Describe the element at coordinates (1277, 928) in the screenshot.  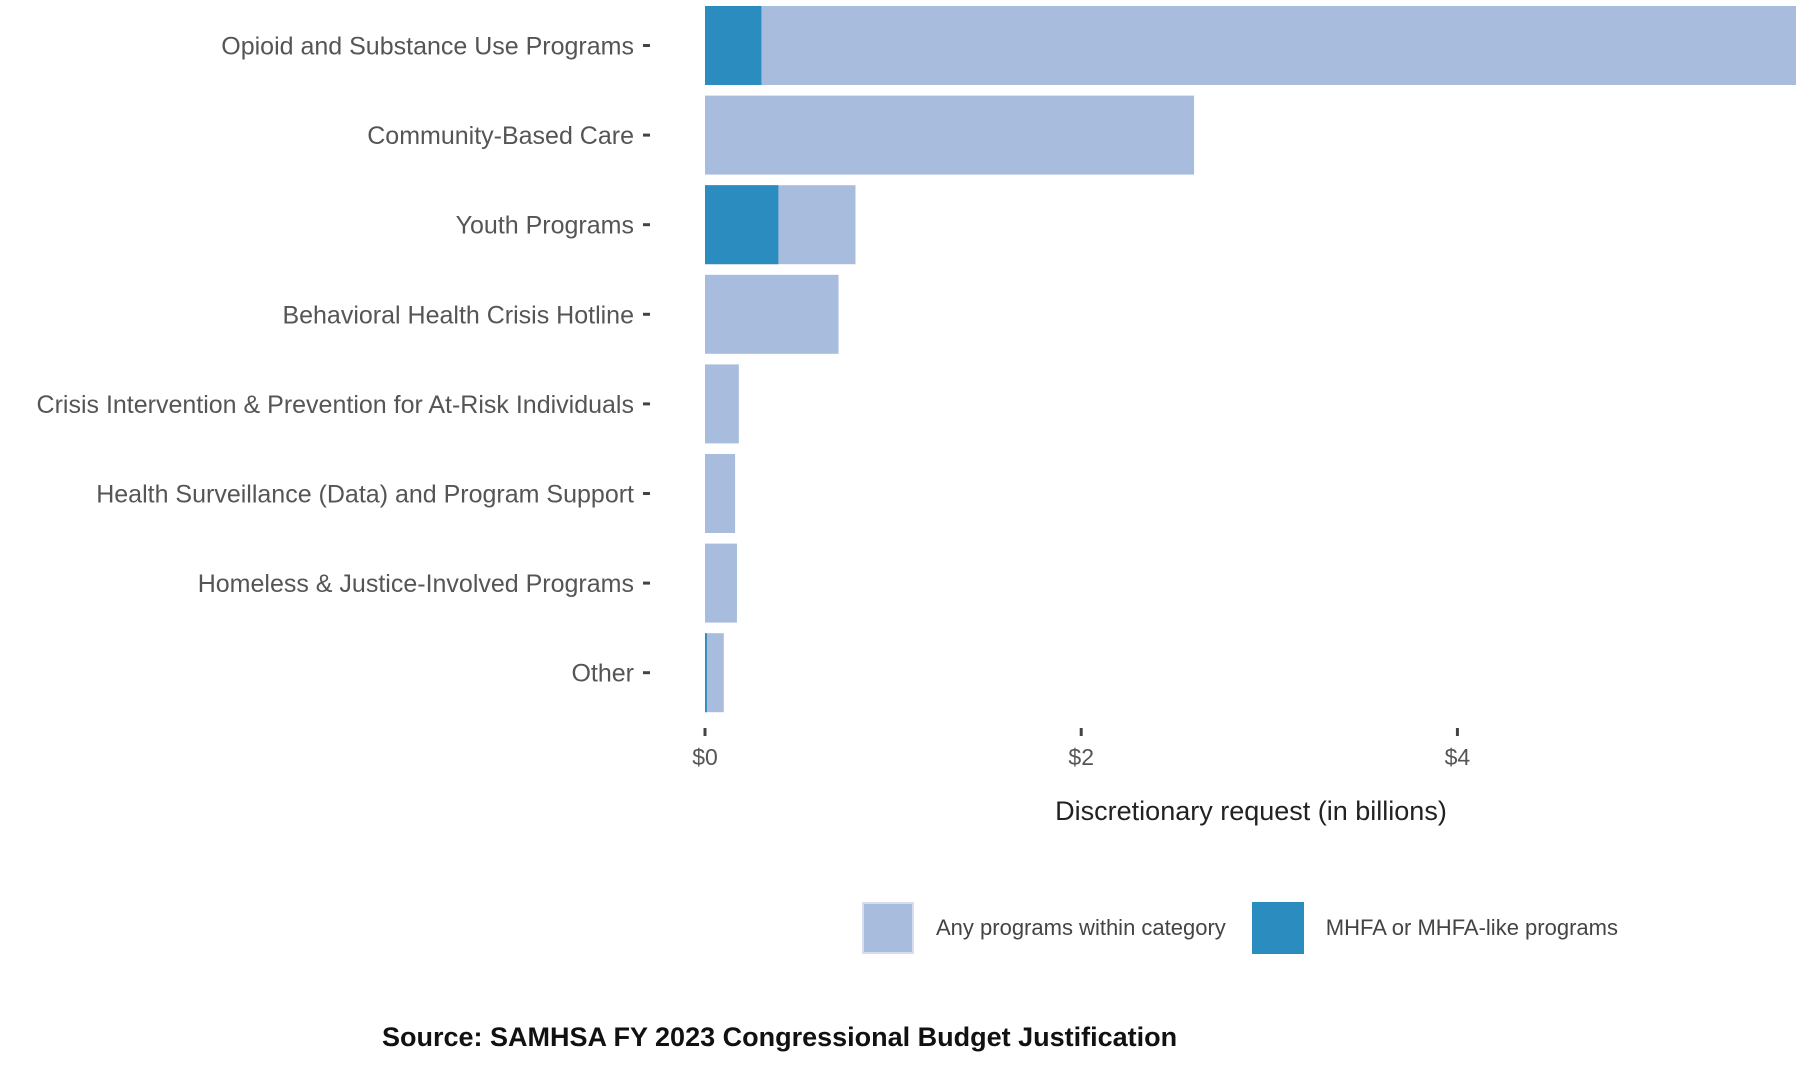
I see `legend-swatch-mhfa` at that location.